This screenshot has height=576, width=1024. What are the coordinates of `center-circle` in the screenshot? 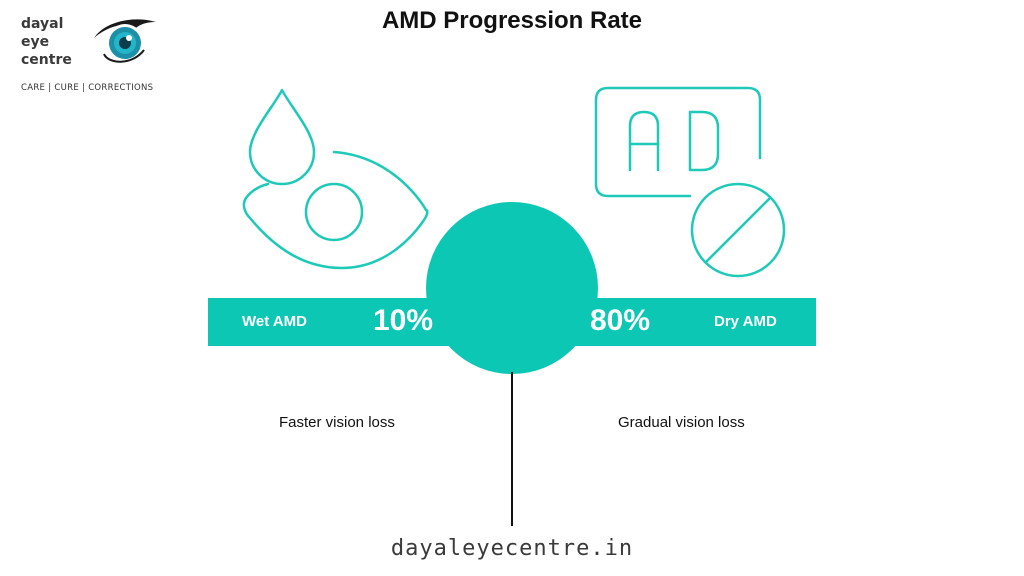 It's located at (512, 288).